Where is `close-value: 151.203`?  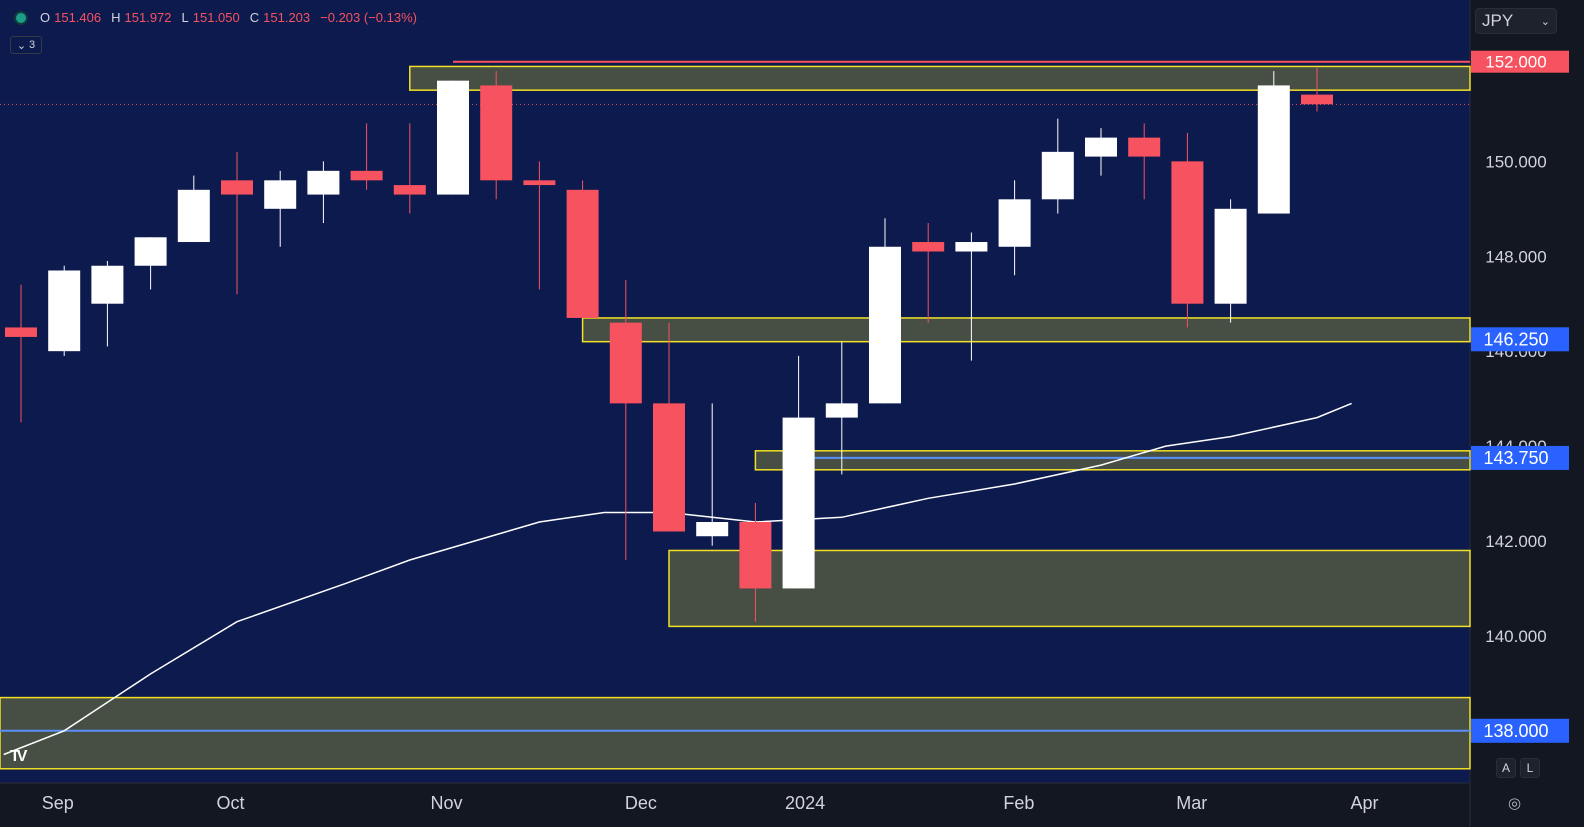
close-value: 151.203 is located at coordinates (287, 17).